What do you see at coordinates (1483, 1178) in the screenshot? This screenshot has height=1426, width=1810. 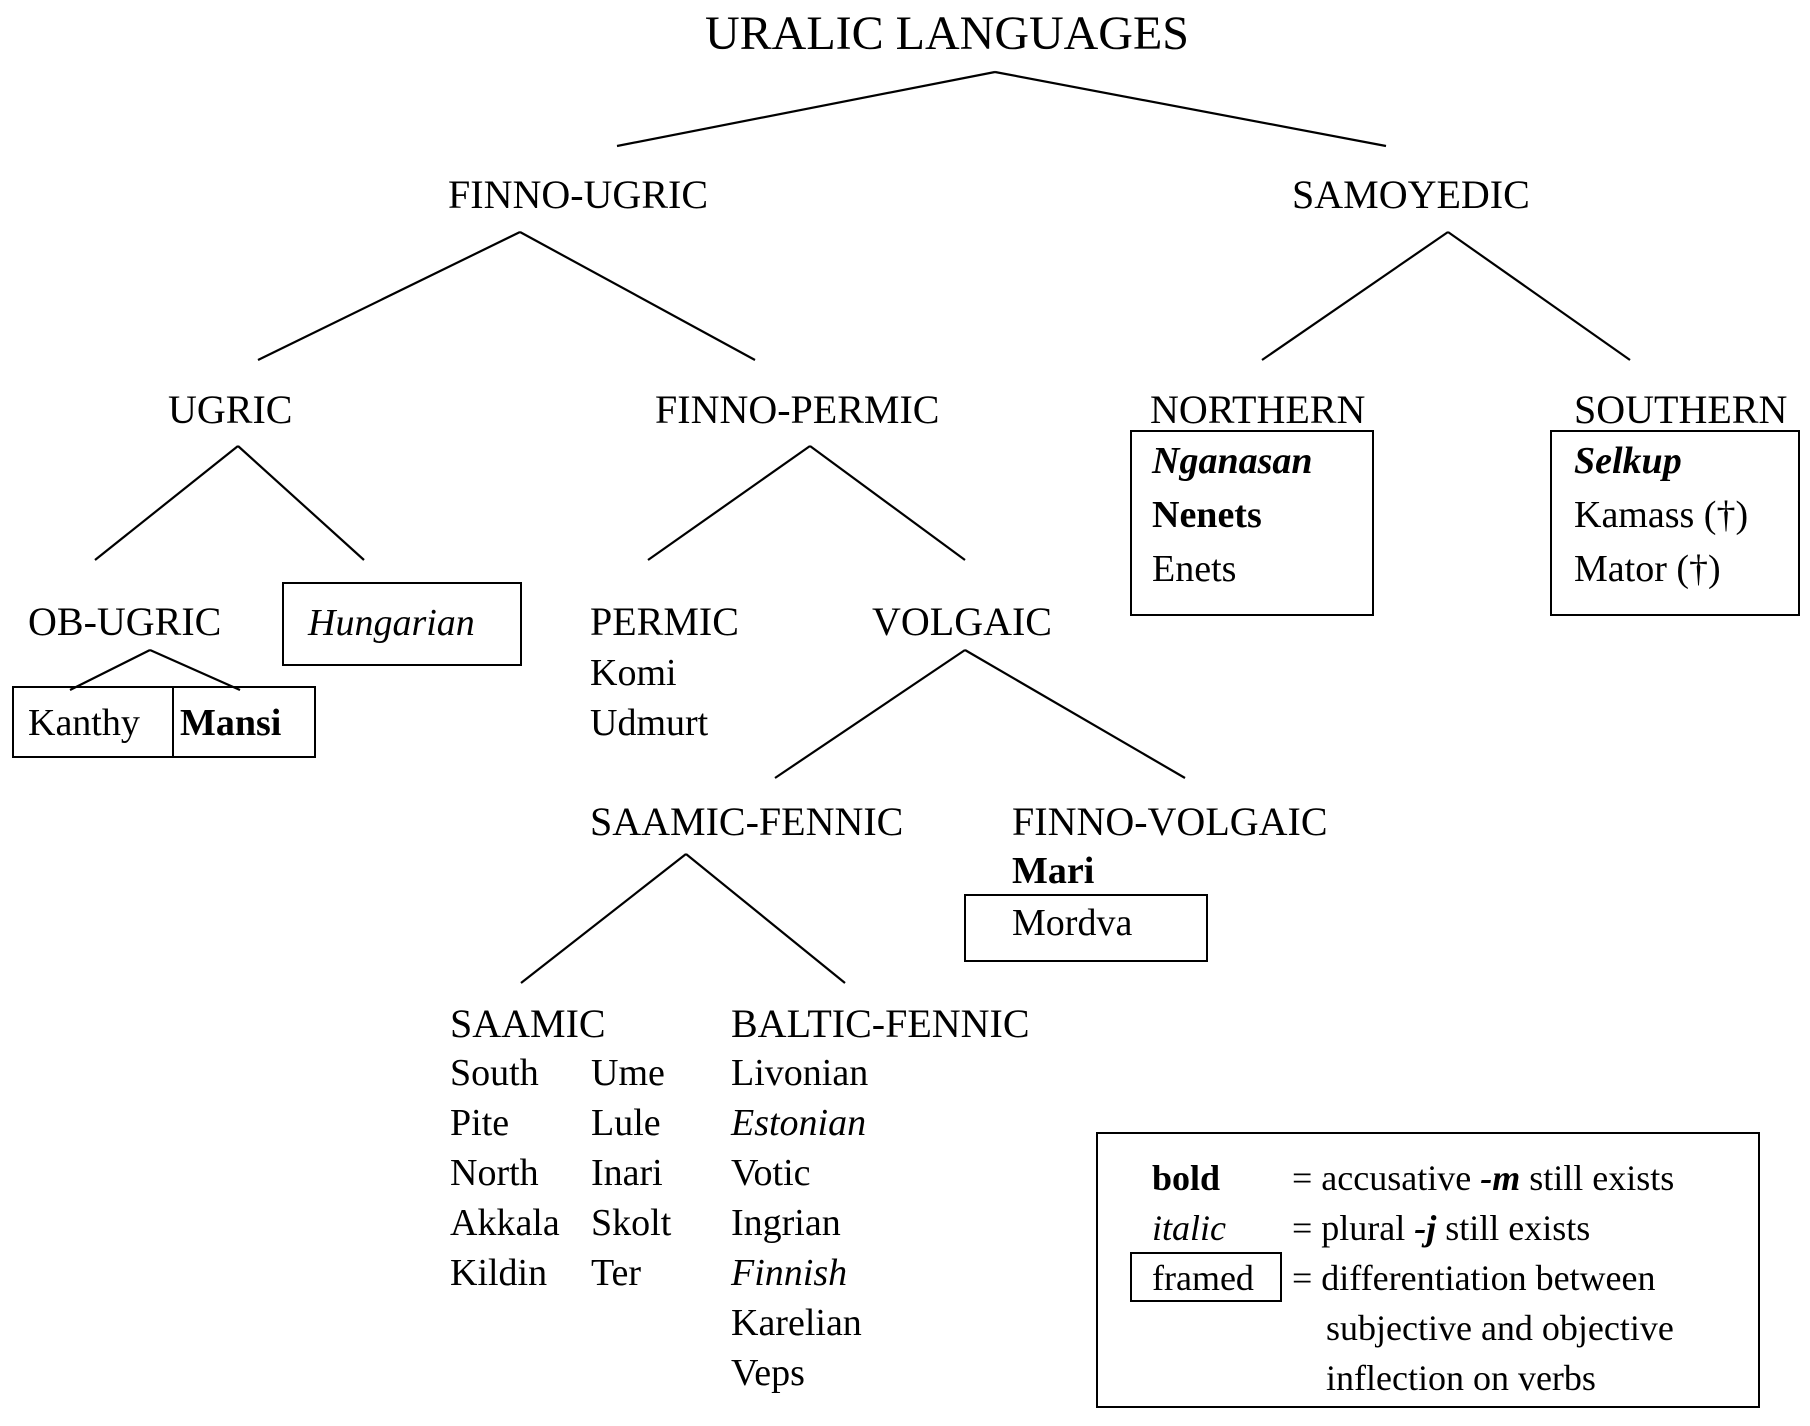 I see `legend-bold-desc: = accusative -m still exists` at bounding box center [1483, 1178].